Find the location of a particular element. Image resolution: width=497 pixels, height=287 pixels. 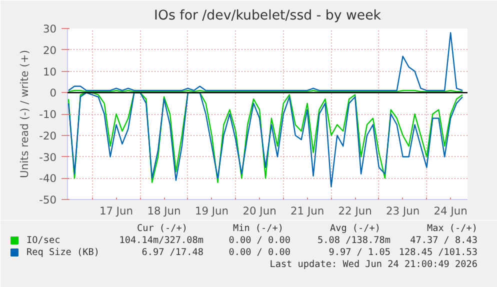

text: 128.45 /101.53 is located at coordinates (438, 252).